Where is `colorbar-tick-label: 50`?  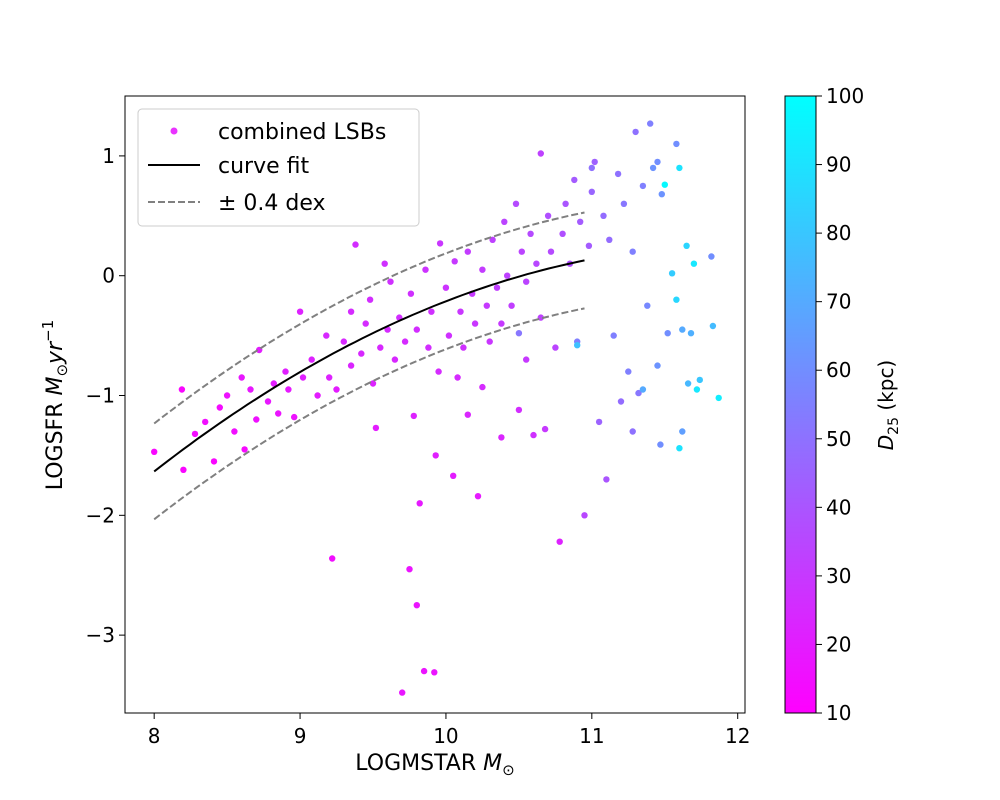 colorbar-tick-label: 50 is located at coordinates (838, 439).